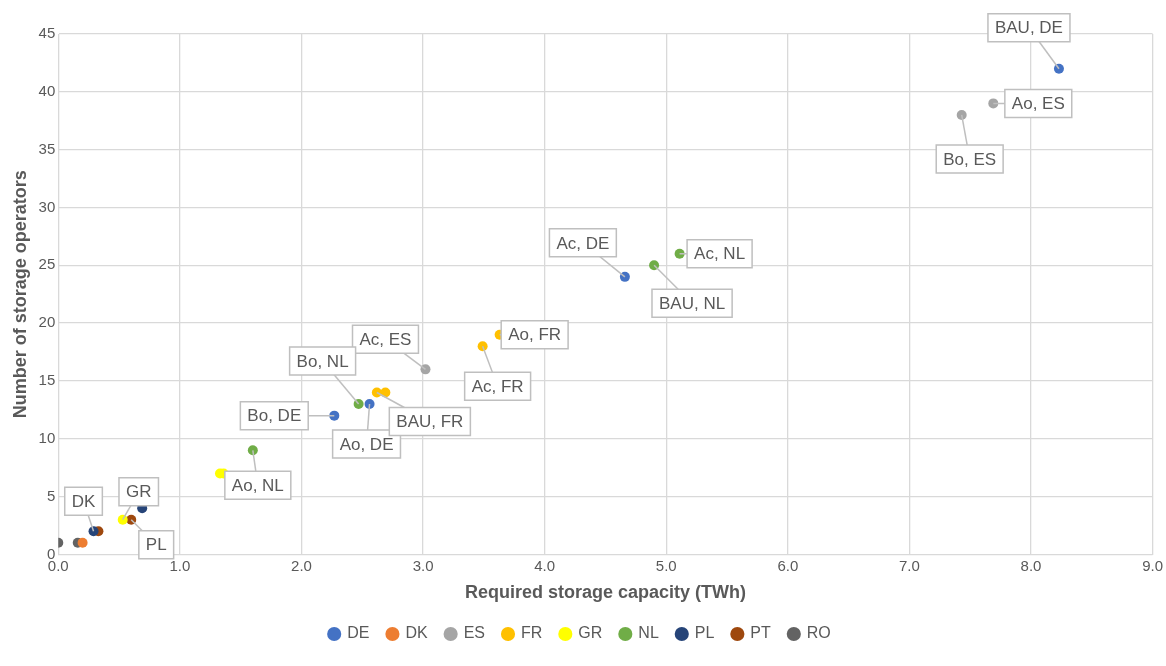 This screenshot has height=666, width=1166. Describe the element at coordinates (497, 386) in the screenshot. I see `annotation: Ac, FR` at that location.